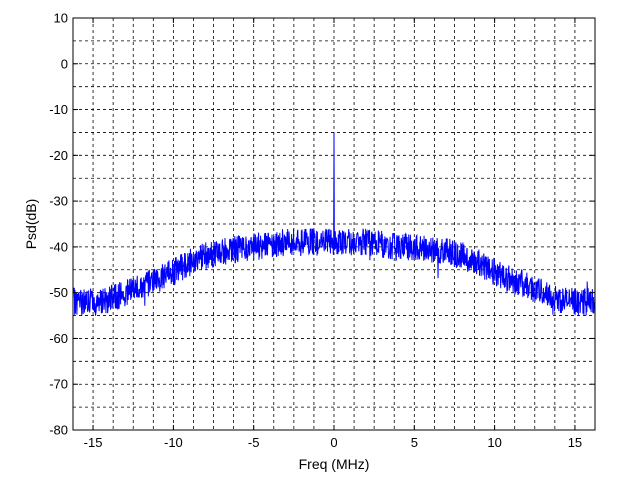 This screenshot has width=630, height=488. What do you see at coordinates (254, 442) in the screenshot?
I see `x-tick-label: -5` at bounding box center [254, 442].